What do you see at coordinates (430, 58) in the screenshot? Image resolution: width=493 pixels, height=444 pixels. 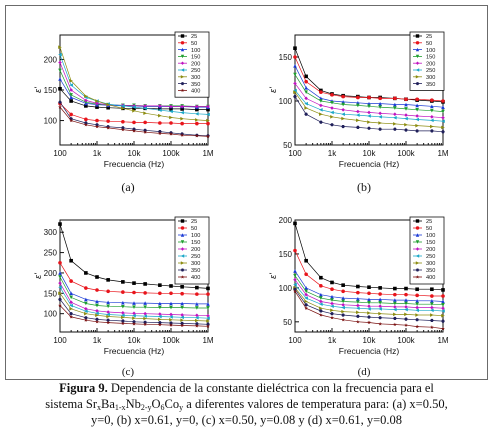 I see `legend-label: 150` at bounding box center [430, 58].